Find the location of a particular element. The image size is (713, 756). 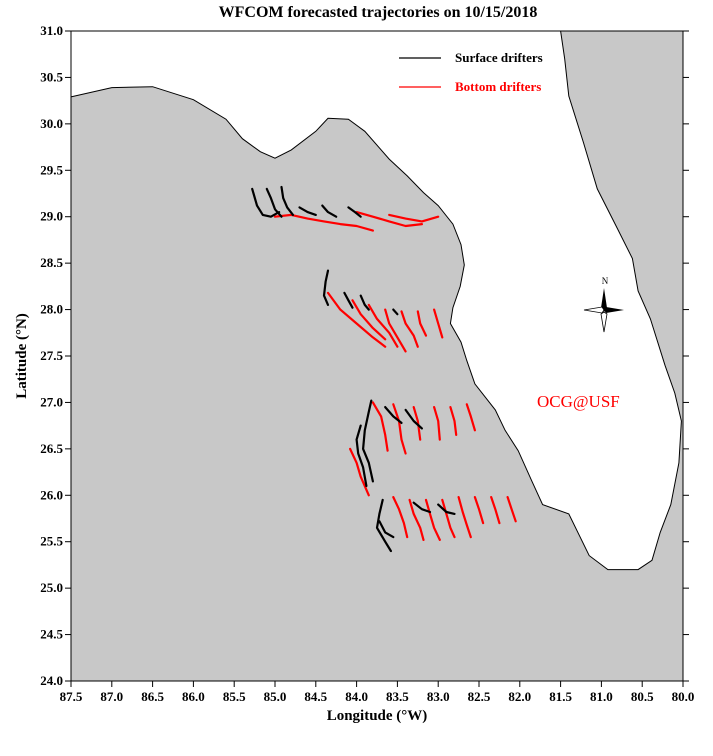

y-tick-label: 25.5 is located at coordinates (51, 541).